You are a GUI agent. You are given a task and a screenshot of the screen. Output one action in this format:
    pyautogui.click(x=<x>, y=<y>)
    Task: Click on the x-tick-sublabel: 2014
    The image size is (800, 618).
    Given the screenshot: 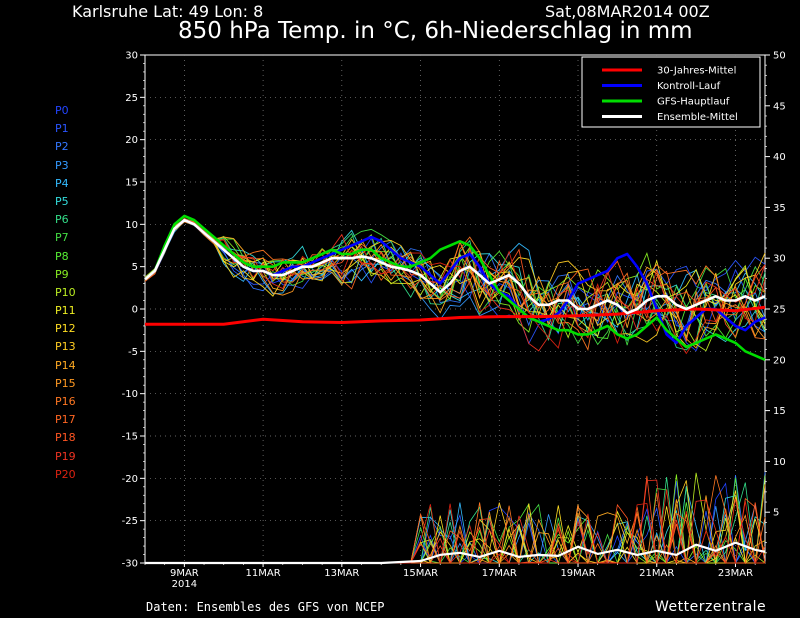 What is the action you would take?
    pyautogui.click(x=184, y=584)
    